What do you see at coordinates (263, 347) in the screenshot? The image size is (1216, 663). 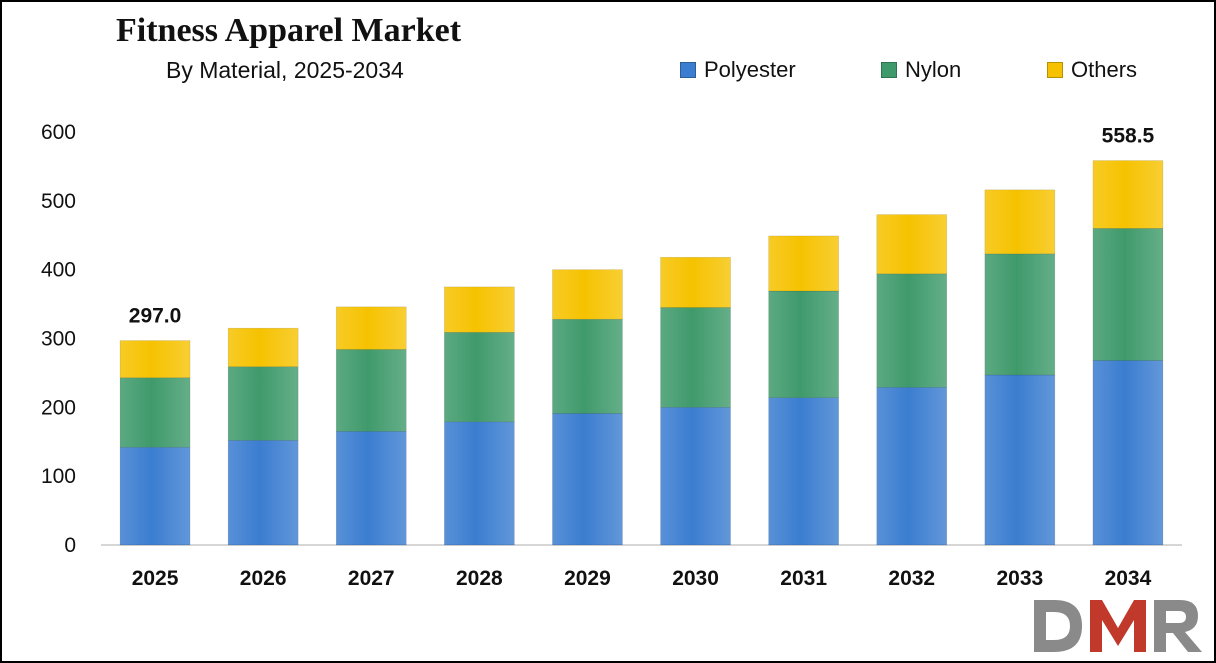 I see `bar-others-2026` at bounding box center [263, 347].